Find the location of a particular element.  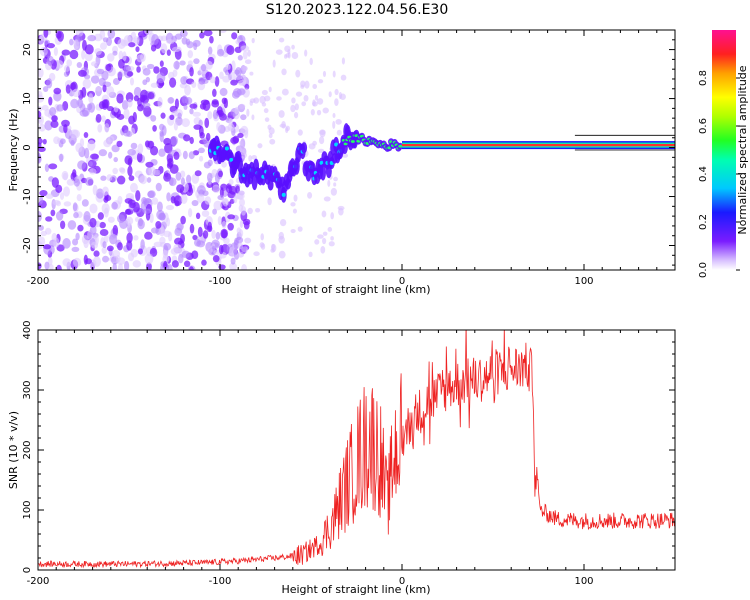

ridge-core is located at coordinates (352, 141).